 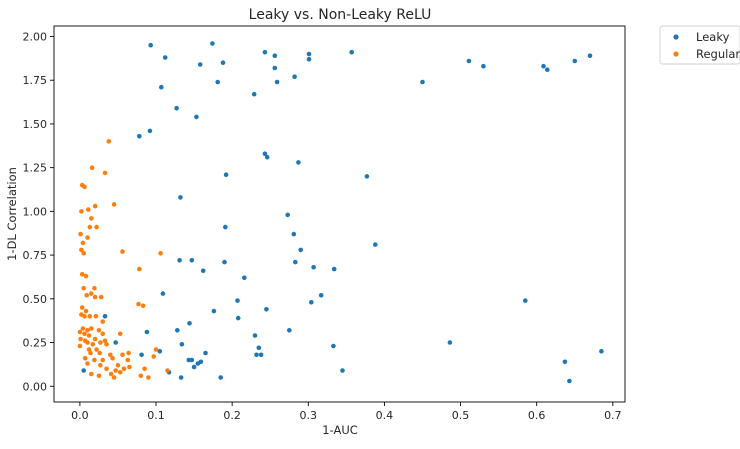 What do you see at coordinates (537, 415) in the screenshot?
I see `x-tick-label: 0.6` at bounding box center [537, 415].